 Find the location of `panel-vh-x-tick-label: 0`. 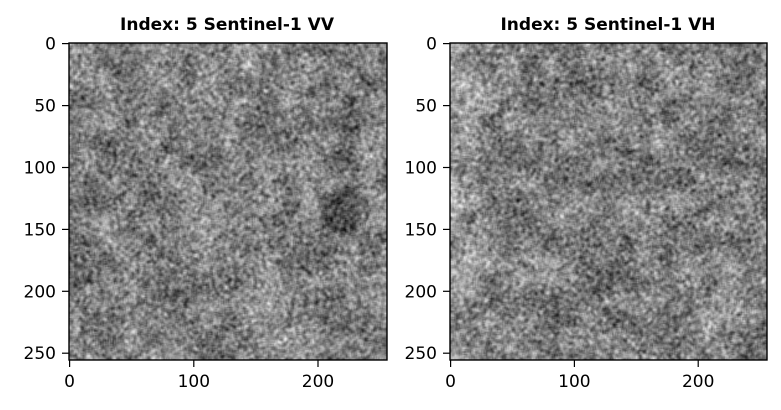

panel-vh-x-tick-label: 0 is located at coordinates (450, 382).